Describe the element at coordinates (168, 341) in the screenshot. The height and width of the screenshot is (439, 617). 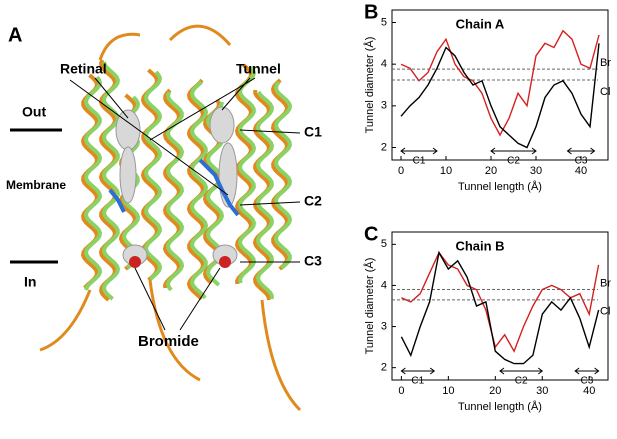
I see `label: Bromide` at that location.